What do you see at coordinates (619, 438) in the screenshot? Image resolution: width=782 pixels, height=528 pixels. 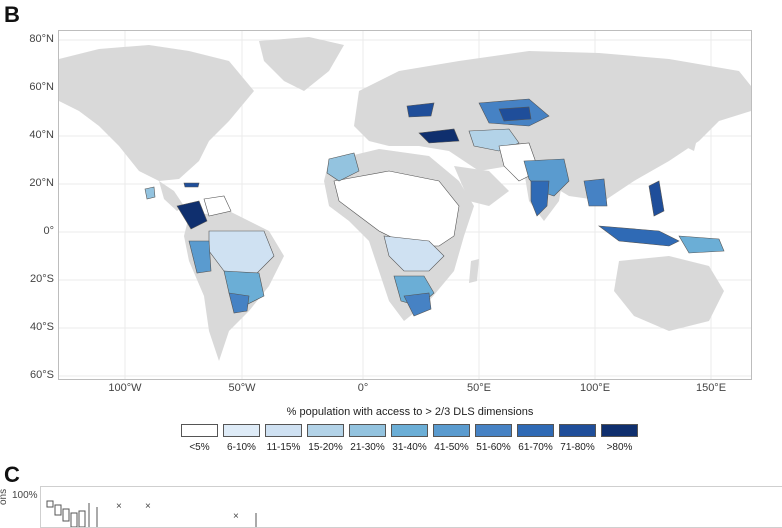 I see `legend-item: >80%` at bounding box center [619, 438].